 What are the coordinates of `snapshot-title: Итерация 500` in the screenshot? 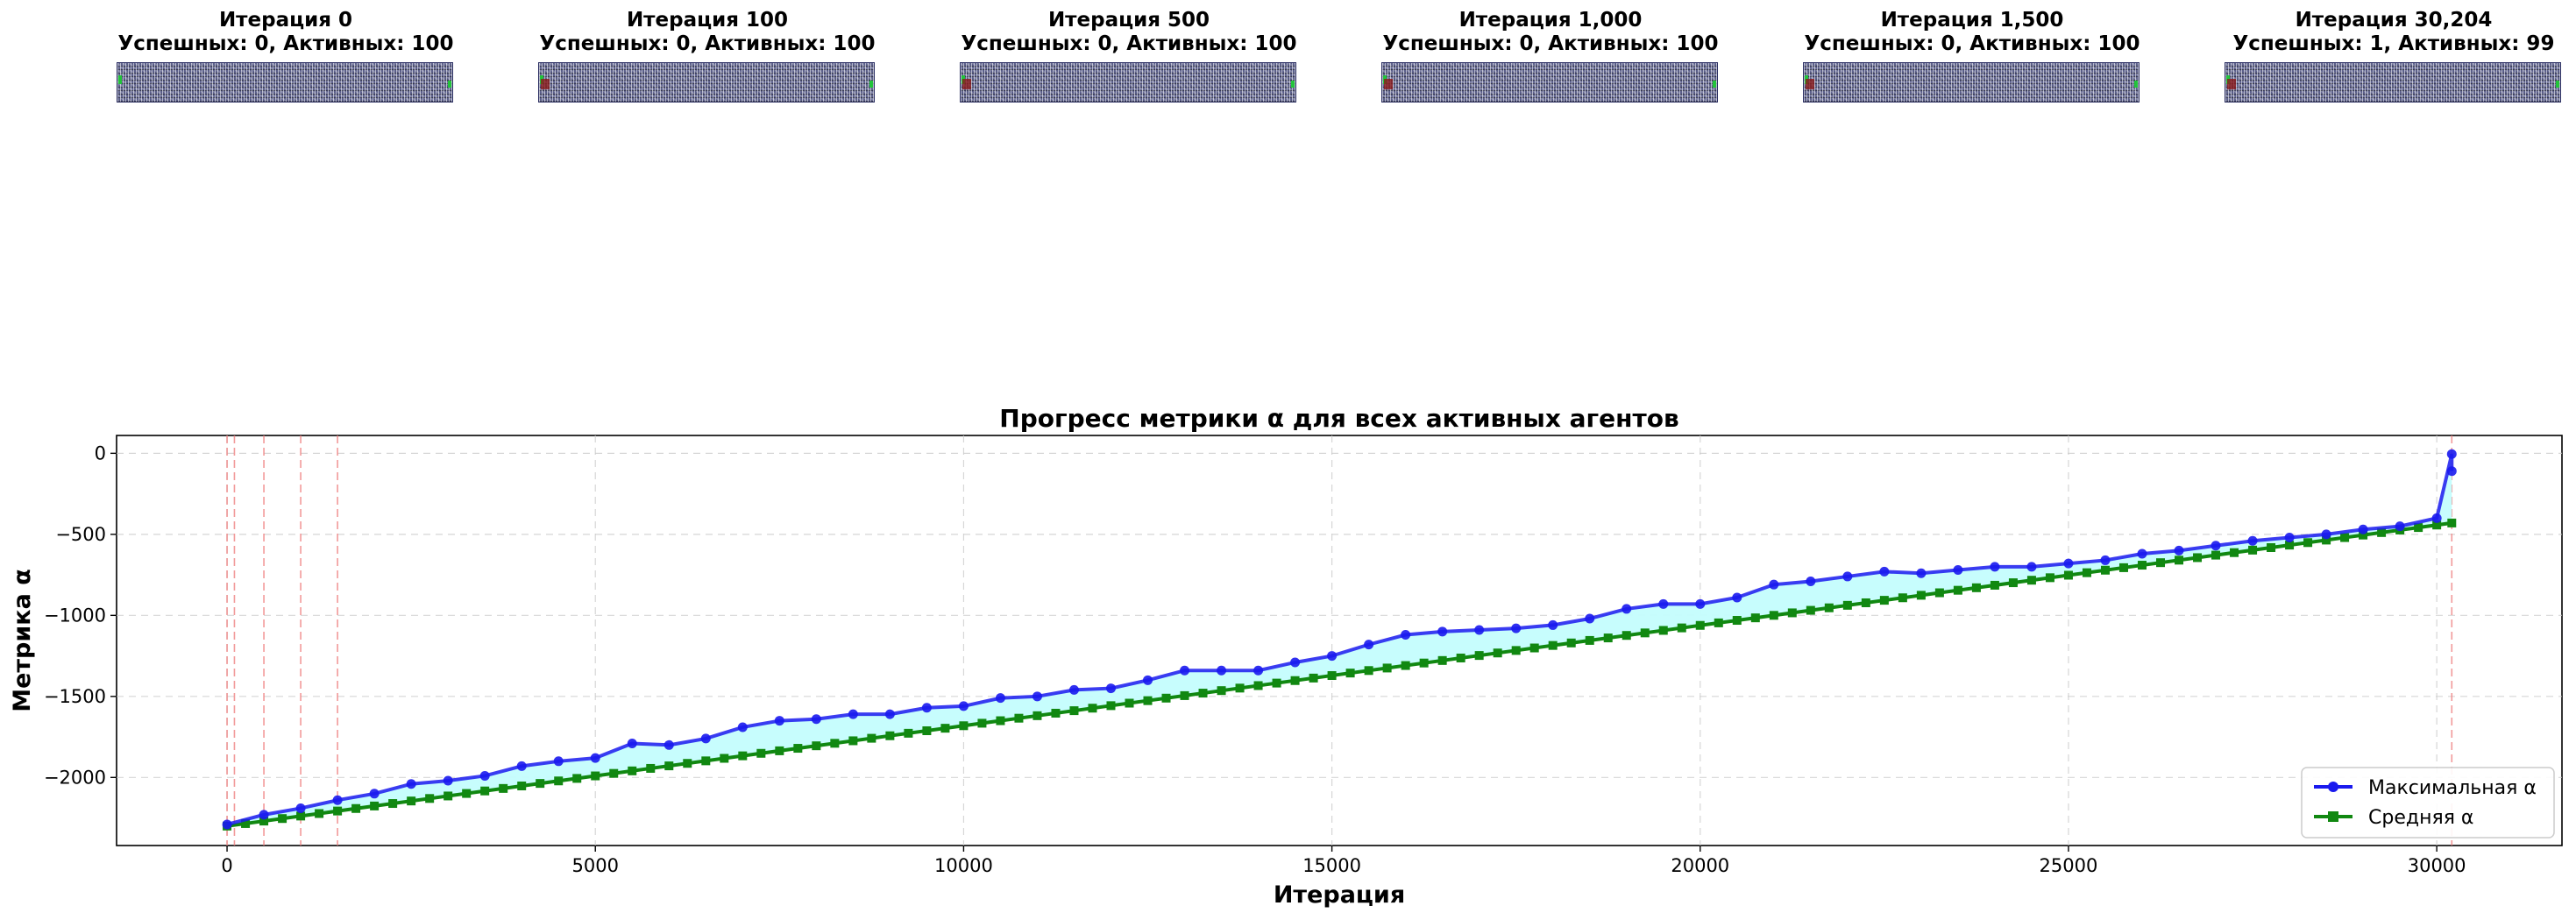 It's located at (1128, 20).